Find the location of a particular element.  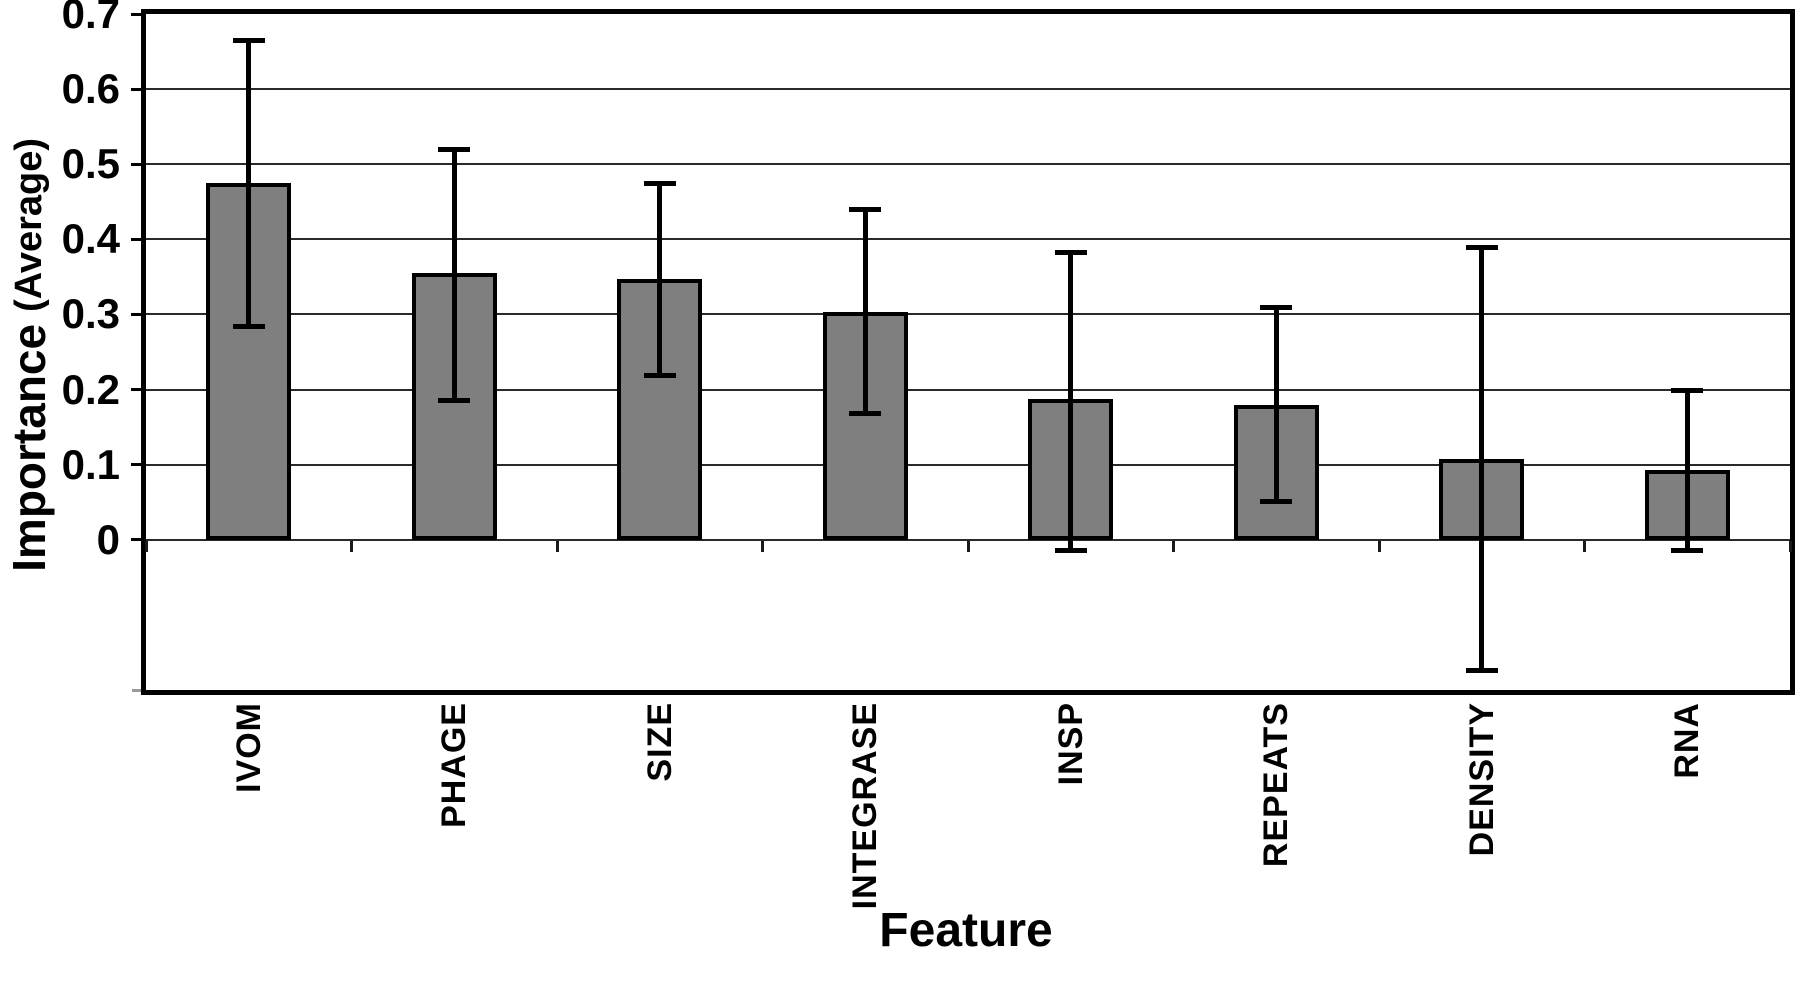

x-axis-title: Feature is located at coordinates (966, 930).